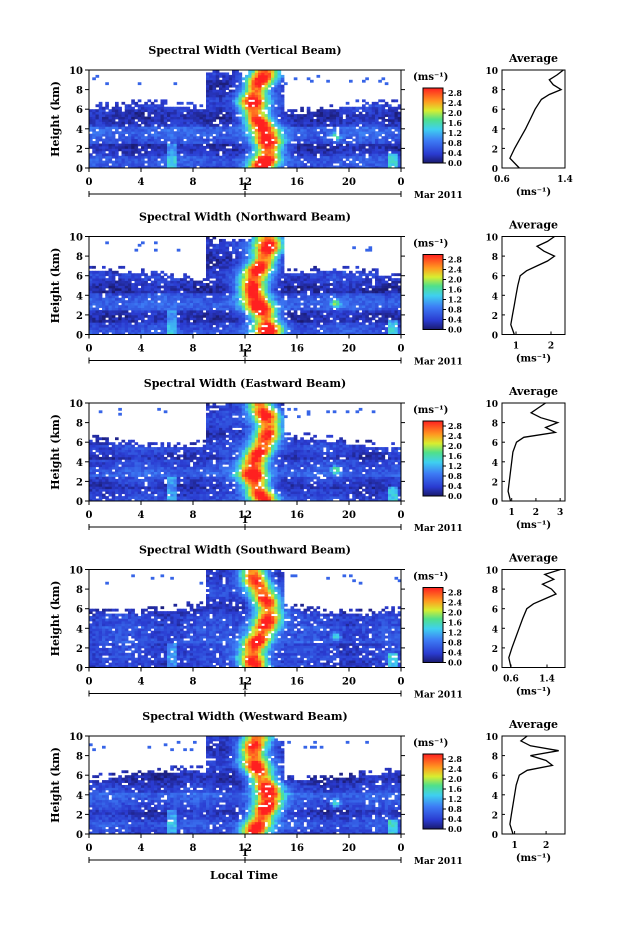  I want to click on x-tick-label: 8, so click(193, 182).